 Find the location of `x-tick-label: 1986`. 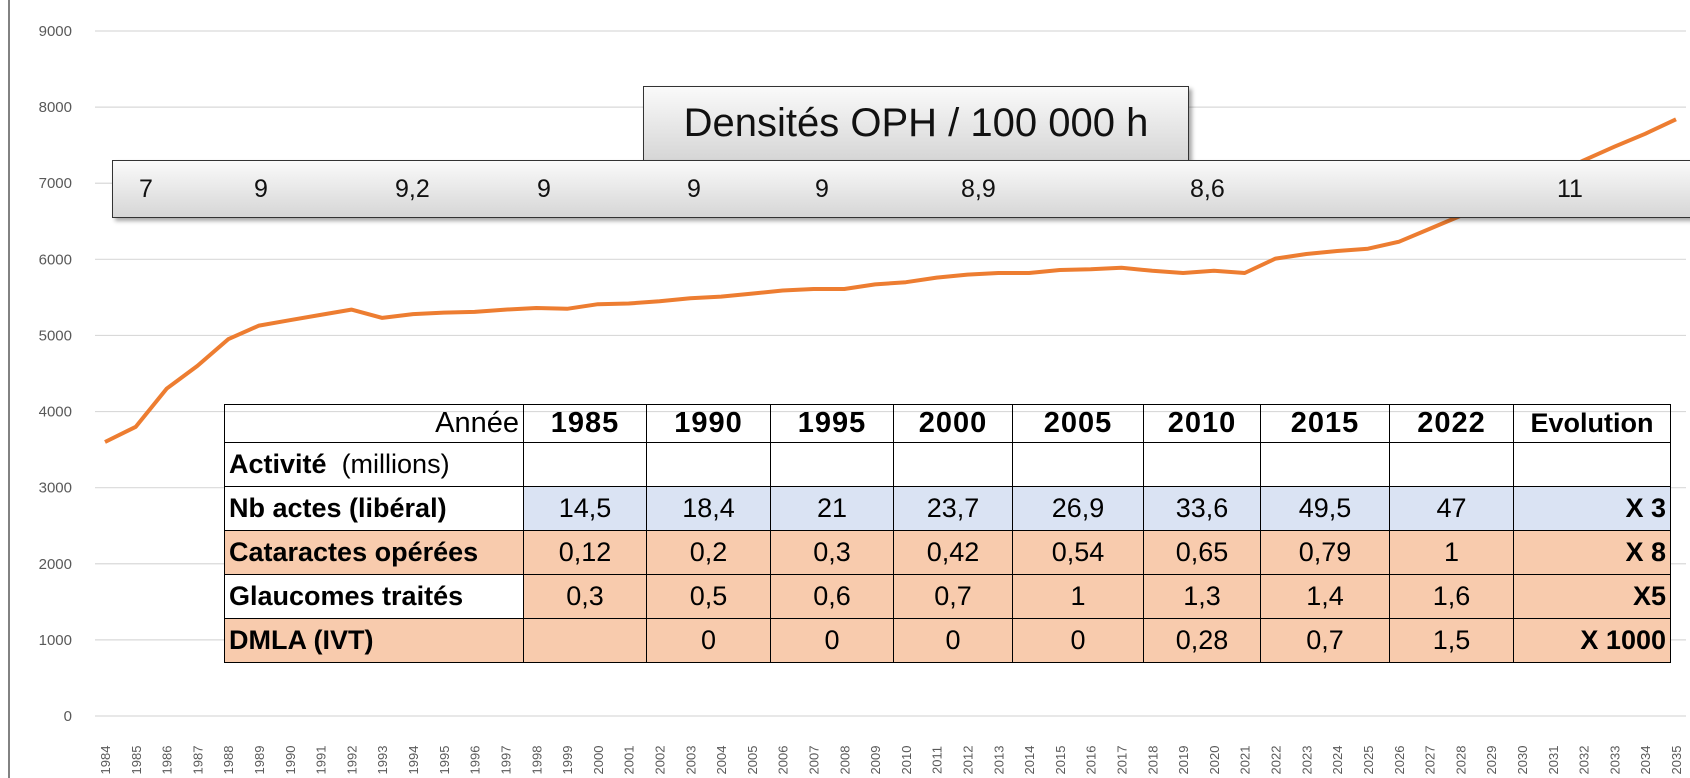

x-tick-label: 1986 is located at coordinates (167, 760).